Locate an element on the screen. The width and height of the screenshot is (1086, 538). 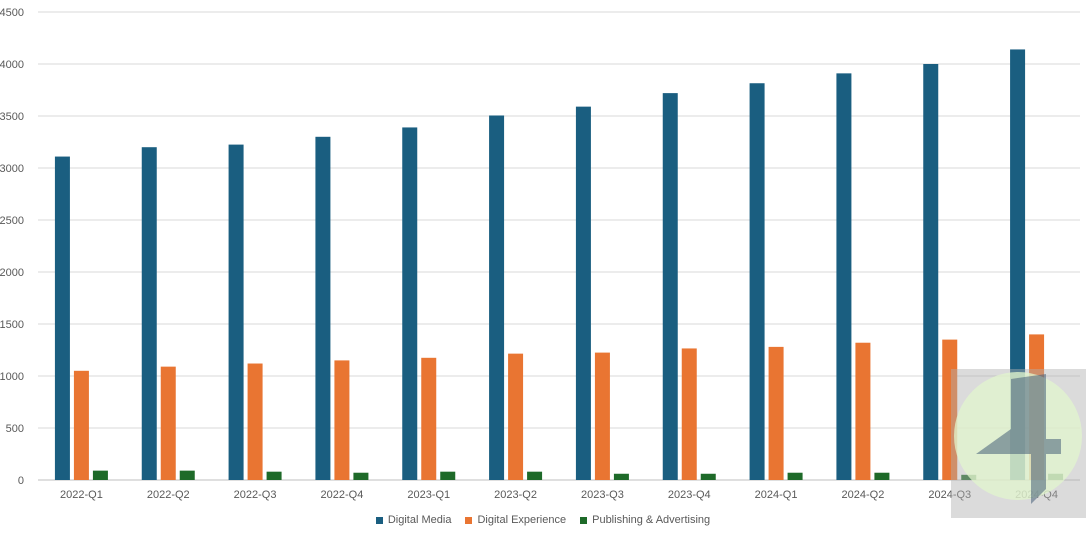
bar-digital-experience-2024-Q1 is located at coordinates (776, 413).